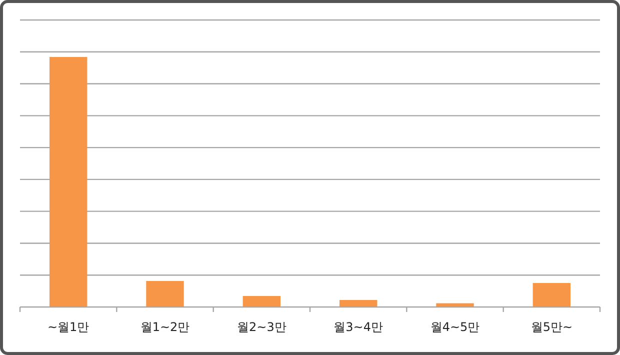  What do you see at coordinates (551, 327) in the screenshot?
I see `x-tick-label: 월5만~` at bounding box center [551, 327].